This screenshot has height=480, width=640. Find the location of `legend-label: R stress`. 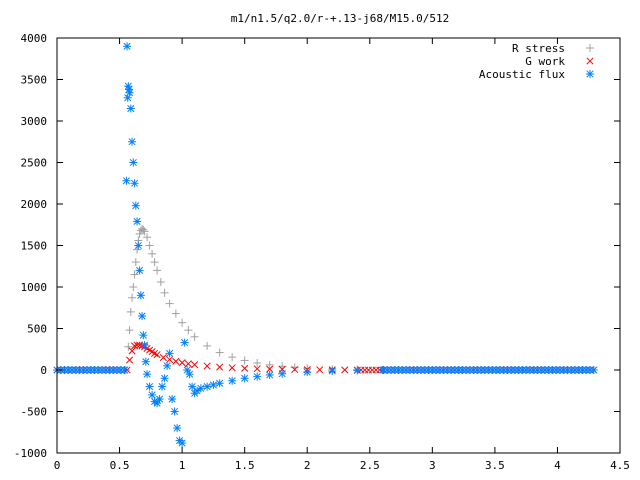

legend-label: R stress is located at coordinates (538, 48).